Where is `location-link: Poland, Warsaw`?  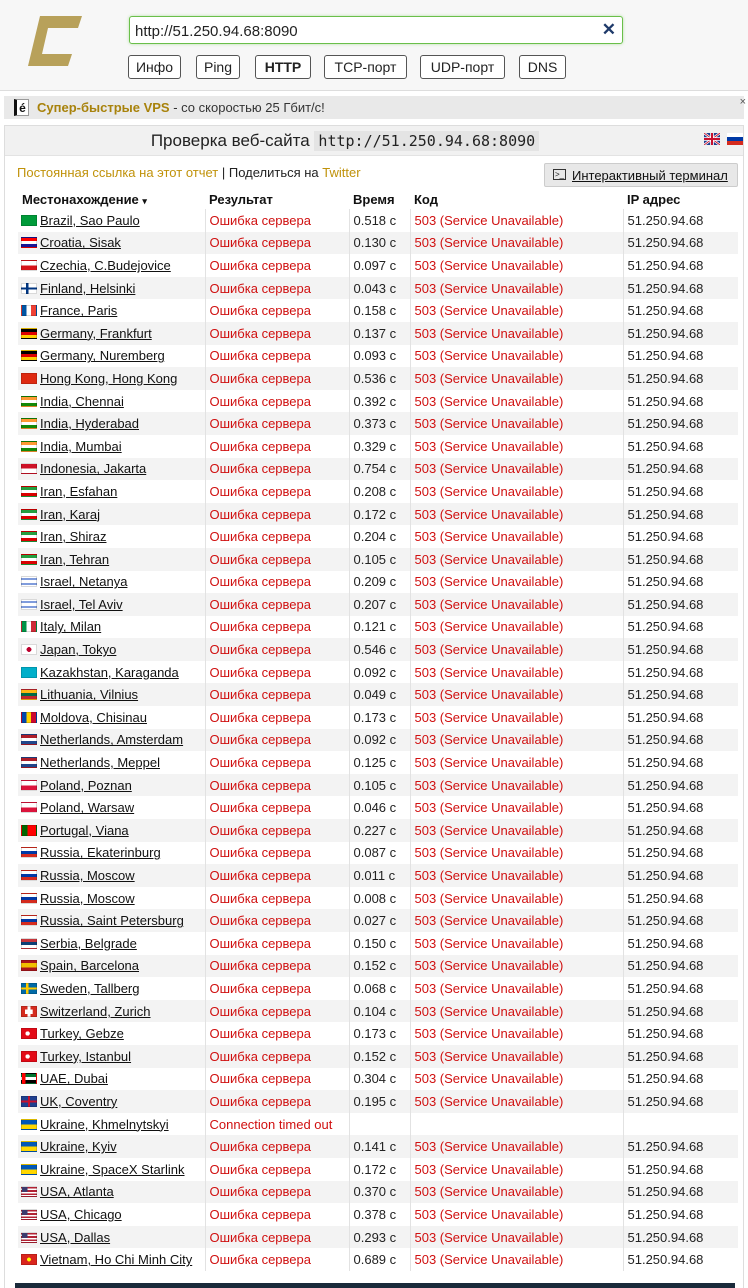 location-link: Poland, Warsaw is located at coordinates (87, 808).